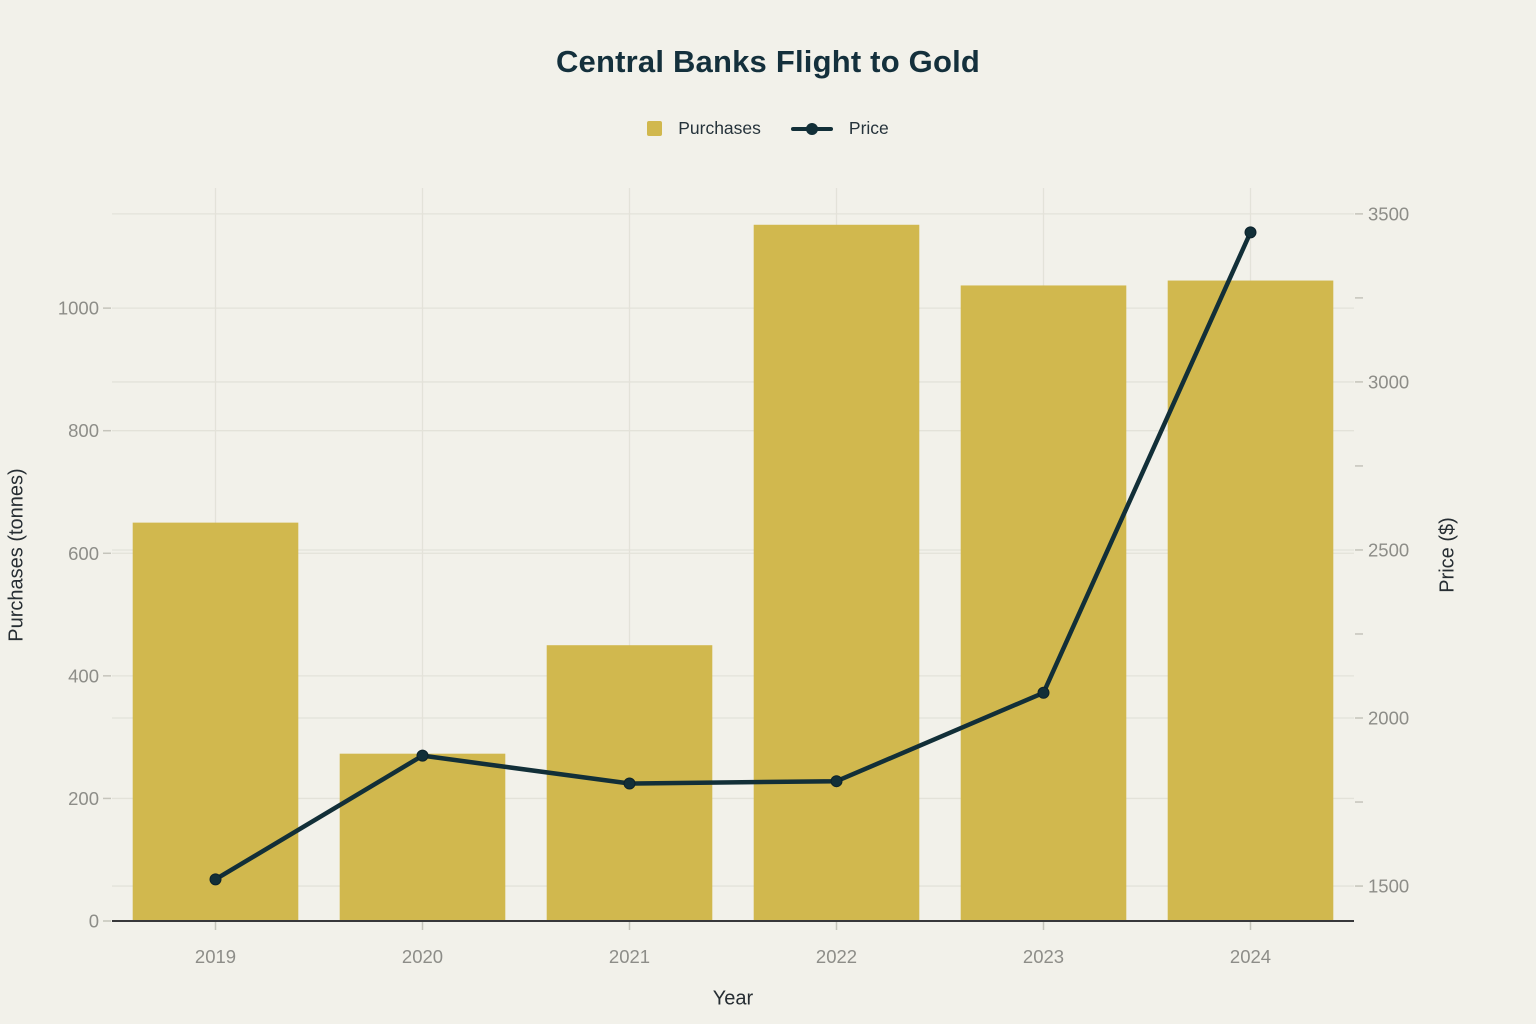 Image resolution: width=1536 pixels, height=1024 pixels. Describe the element at coordinates (719, 128) in the screenshot. I see `legend-label-purchases: Purchases` at that location.